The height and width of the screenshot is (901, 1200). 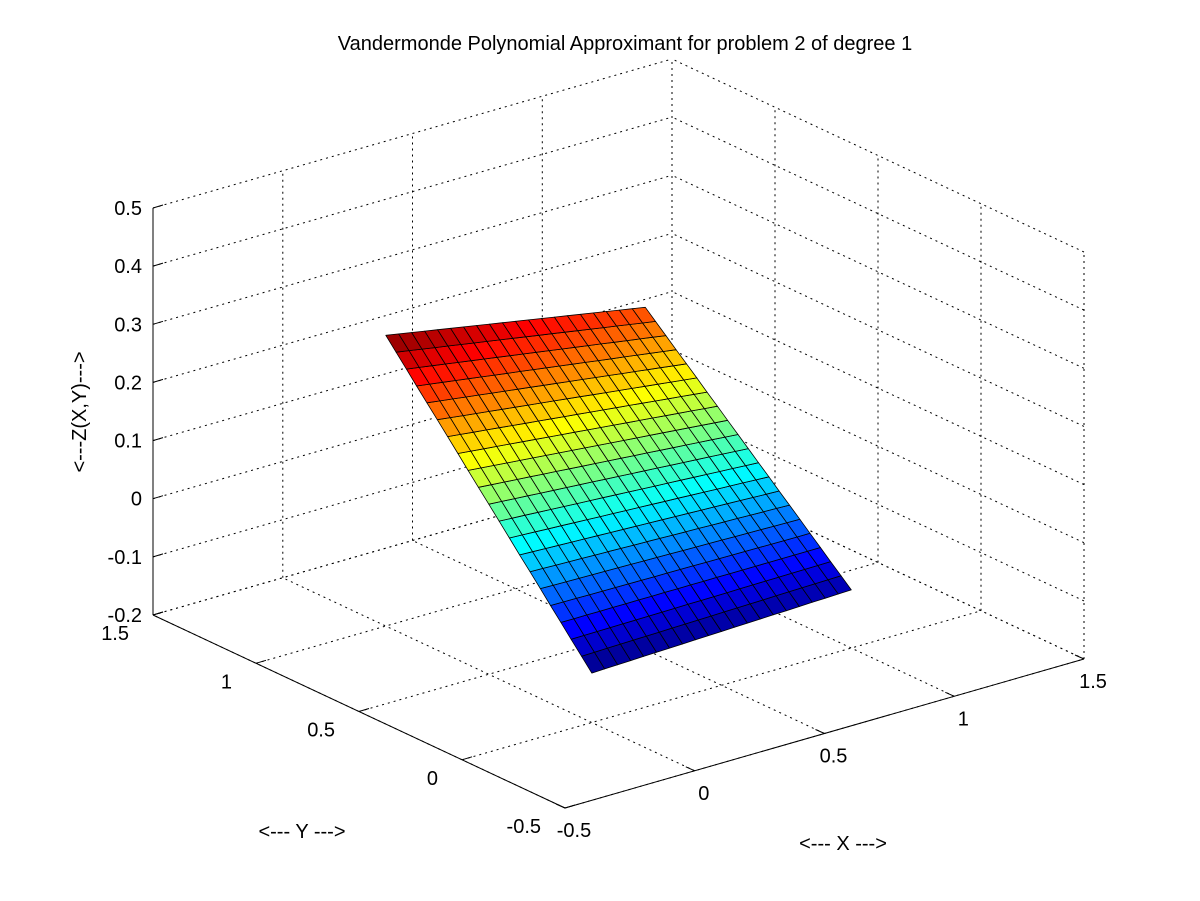 I want to click on z-tick-labels: -0.2 -0.1 0 0.1 0.2 0.3 0.4 0.5, so click(x=125, y=412).